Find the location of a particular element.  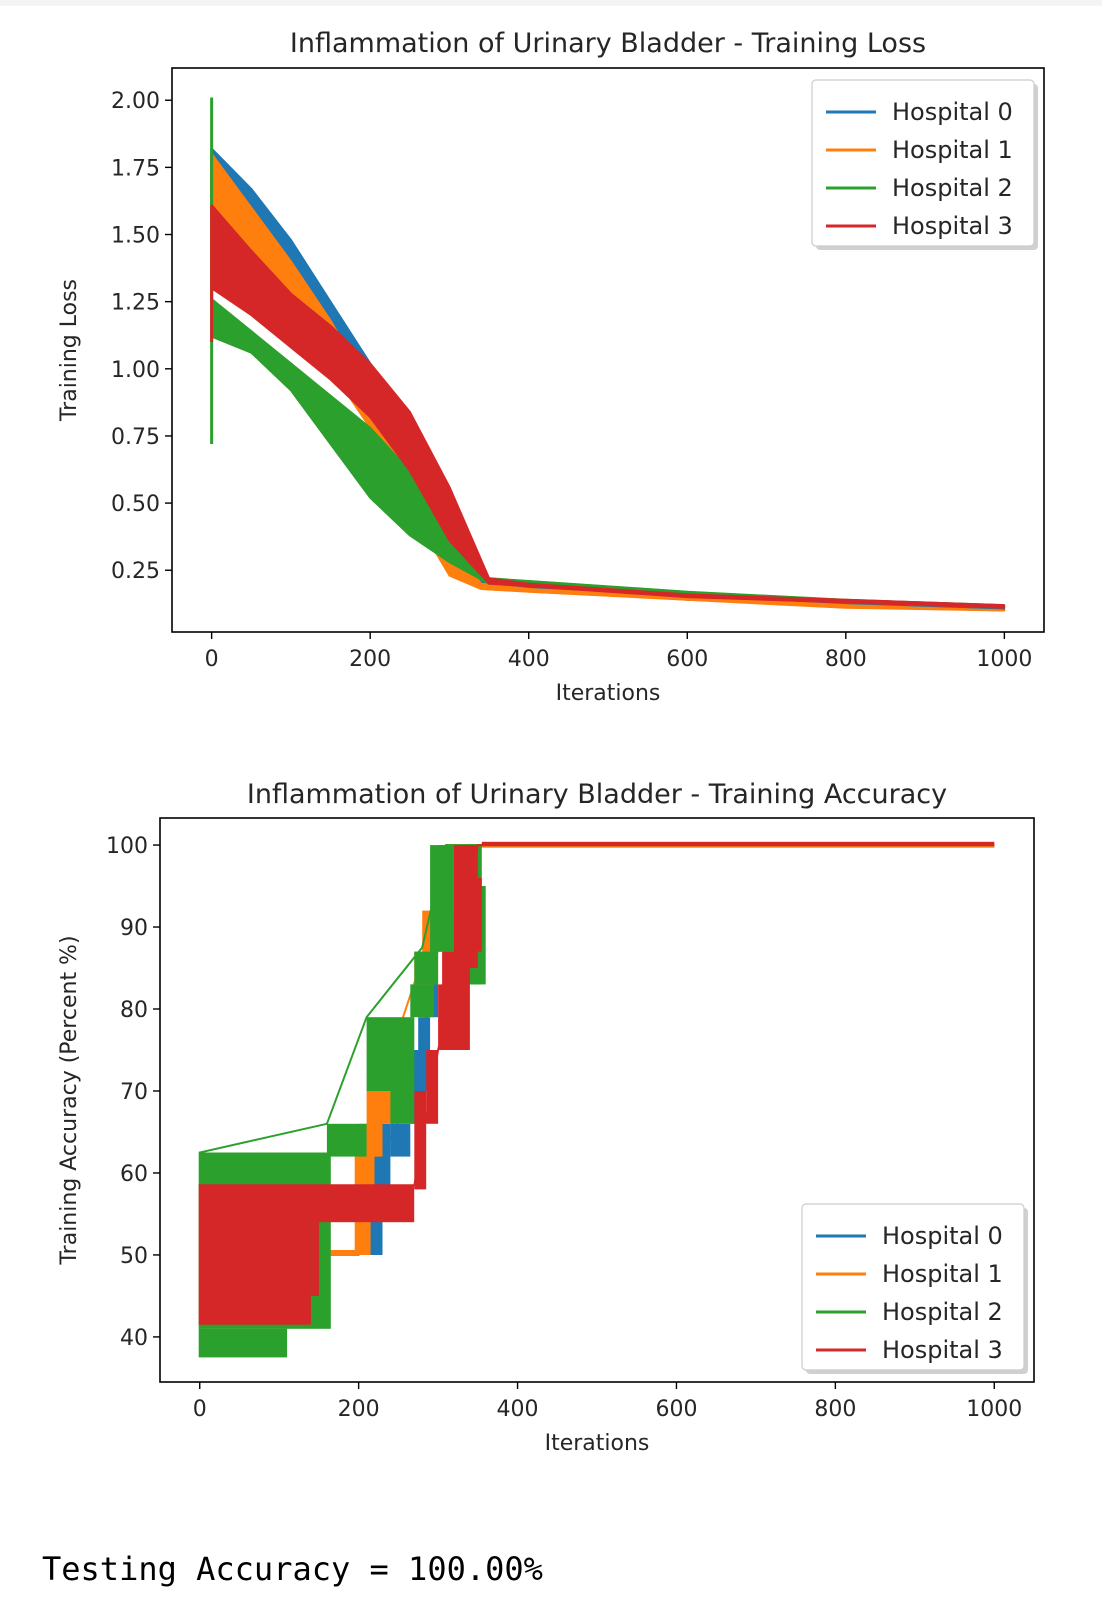

y-tick-label: 80 is located at coordinates (134, 1010).